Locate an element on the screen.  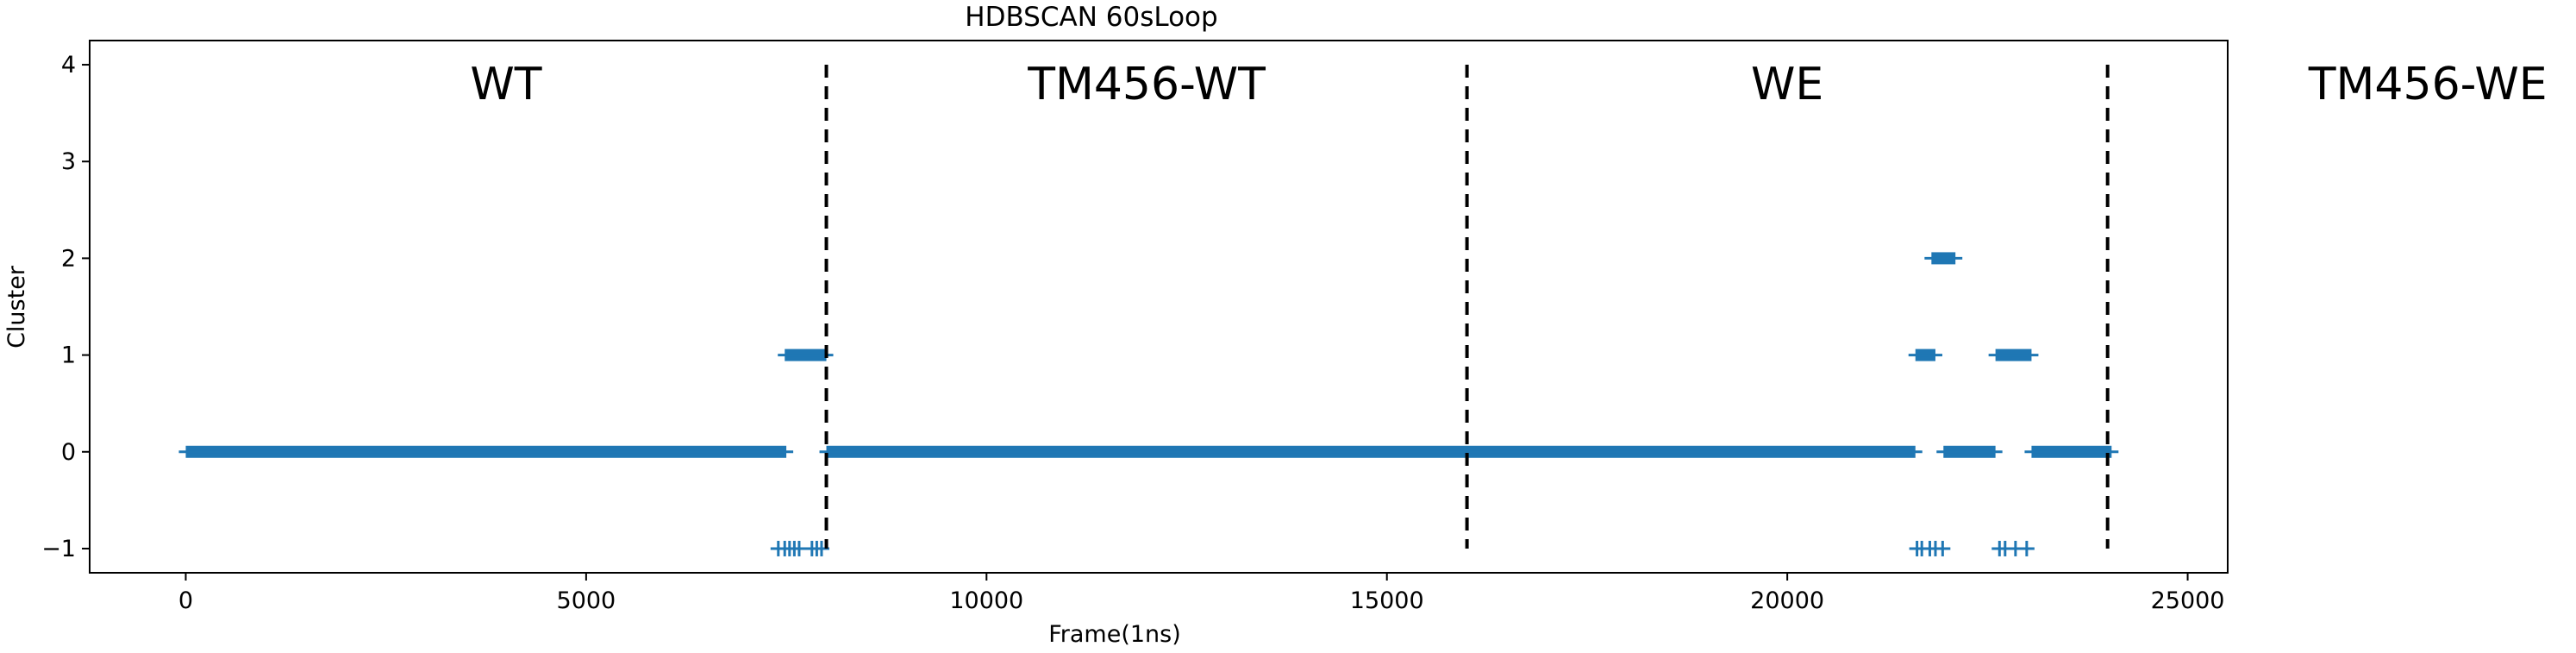
y-tick-label: 3 is located at coordinates (68, 161).